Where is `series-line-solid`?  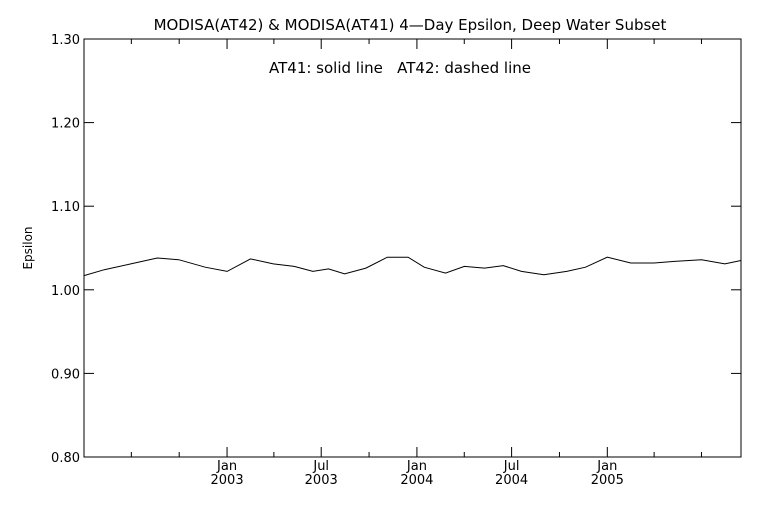
series-line-solid is located at coordinates (412, 266).